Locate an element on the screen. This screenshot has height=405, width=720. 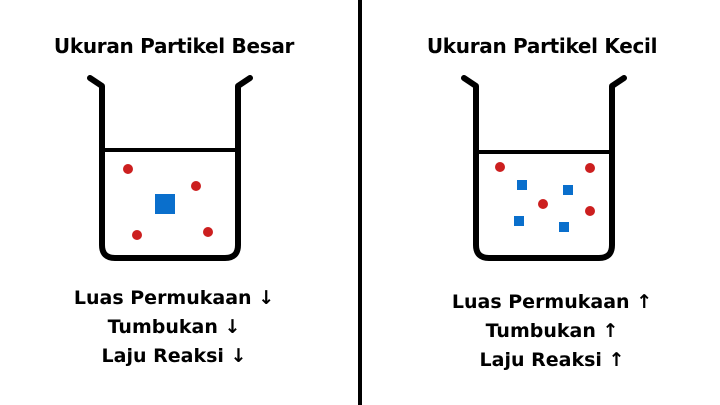
right-beaker-outline is located at coordinates (544, 168).